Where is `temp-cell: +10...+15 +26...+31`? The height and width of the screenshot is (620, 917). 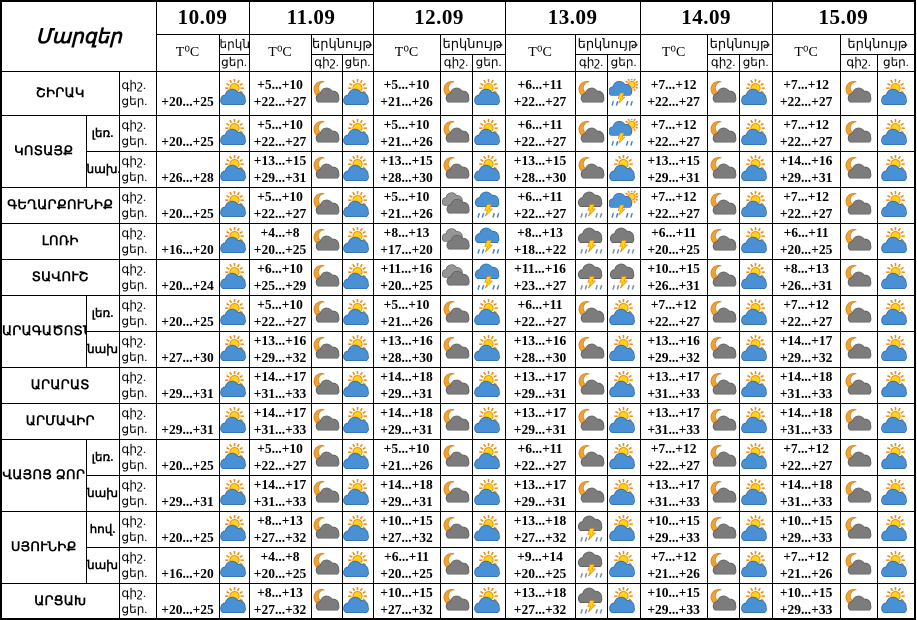
temp-cell: +10...+15 +26...+31 is located at coordinates (673, 277).